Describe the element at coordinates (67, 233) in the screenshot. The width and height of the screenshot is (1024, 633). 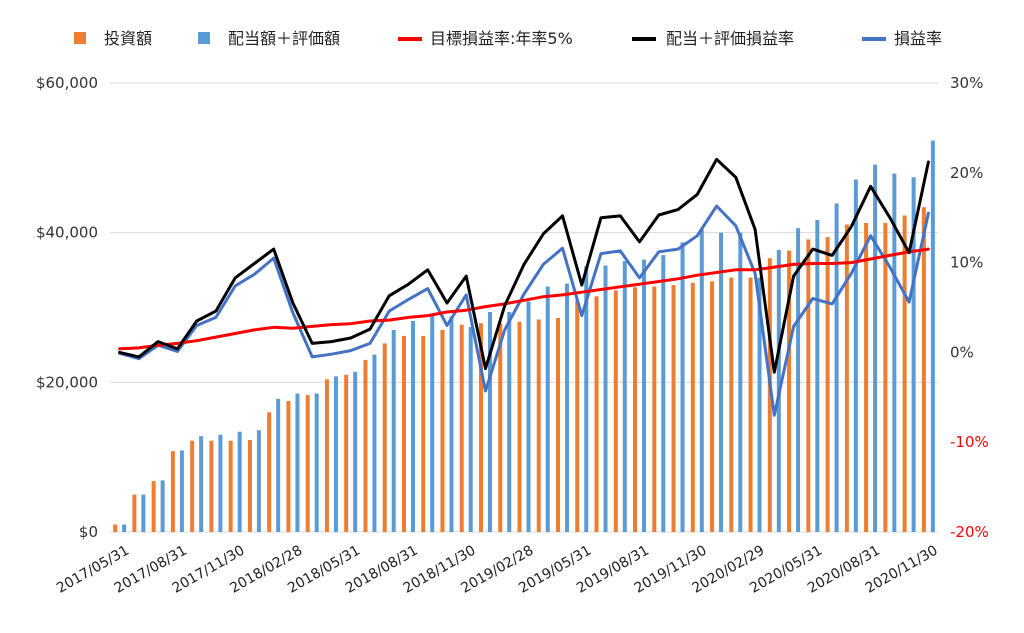
I see `y-left-tick: $40,000` at that location.